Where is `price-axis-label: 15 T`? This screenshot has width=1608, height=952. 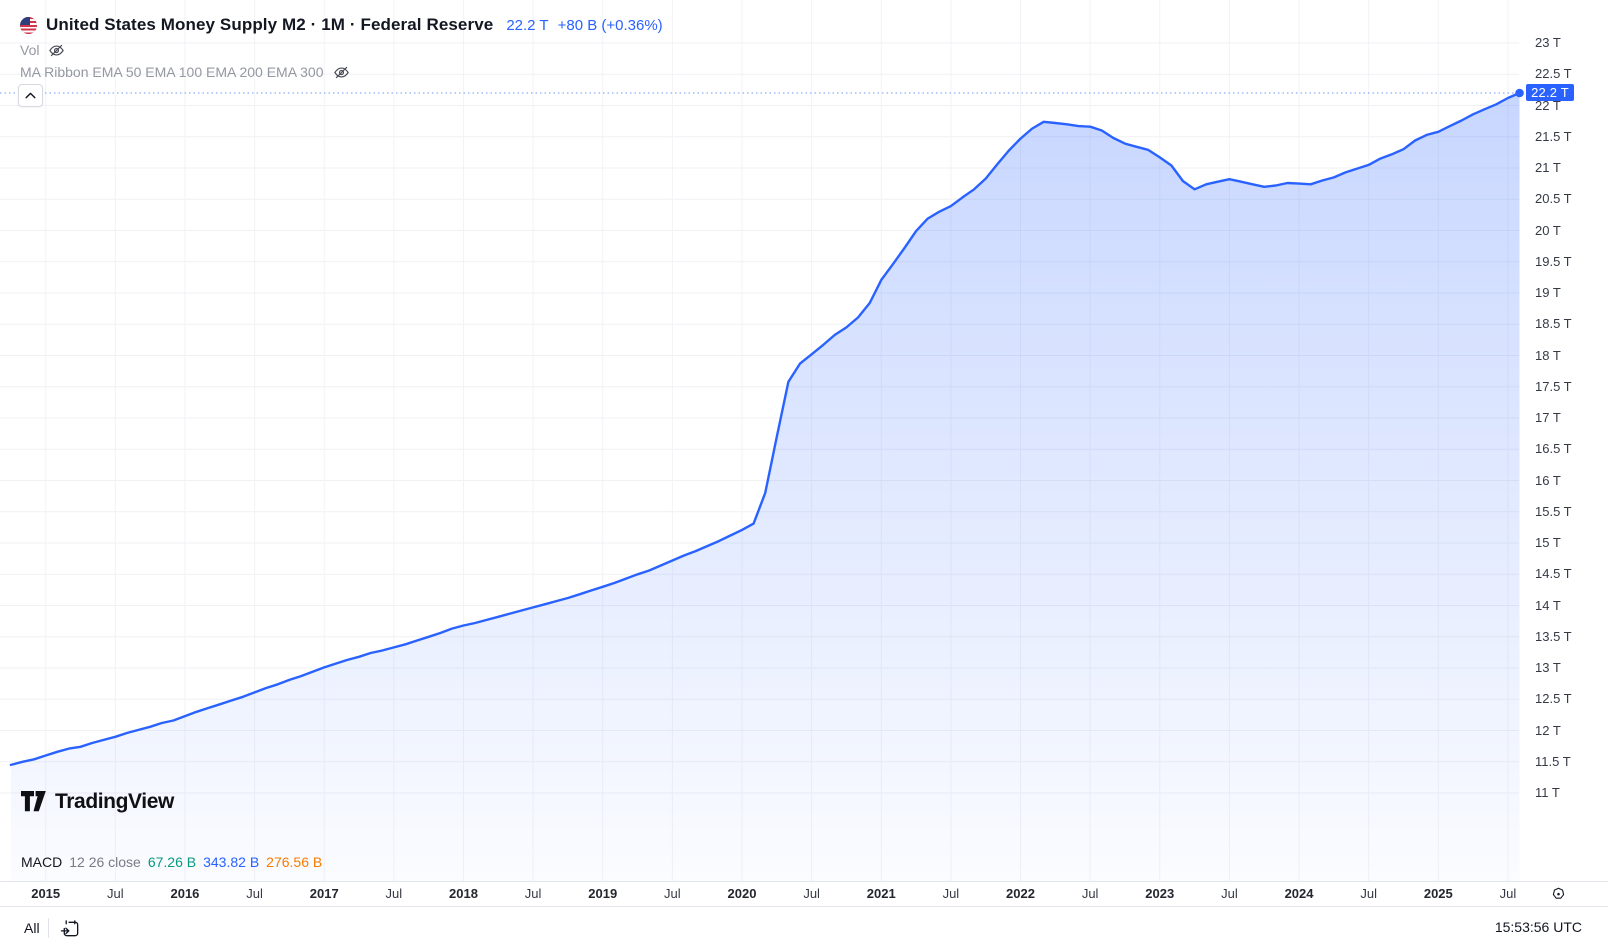
price-axis-label: 15 T is located at coordinates (1548, 542).